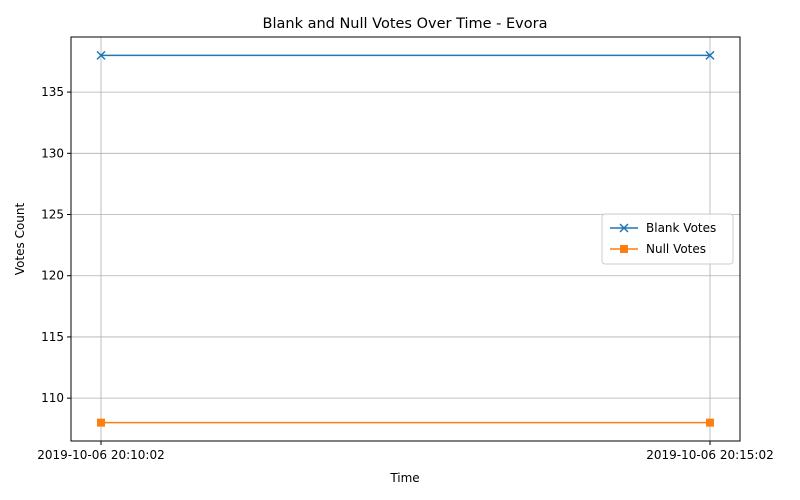  Describe the element at coordinates (52, 337) in the screenshot. I see `y-tick-label: 115` at that location.